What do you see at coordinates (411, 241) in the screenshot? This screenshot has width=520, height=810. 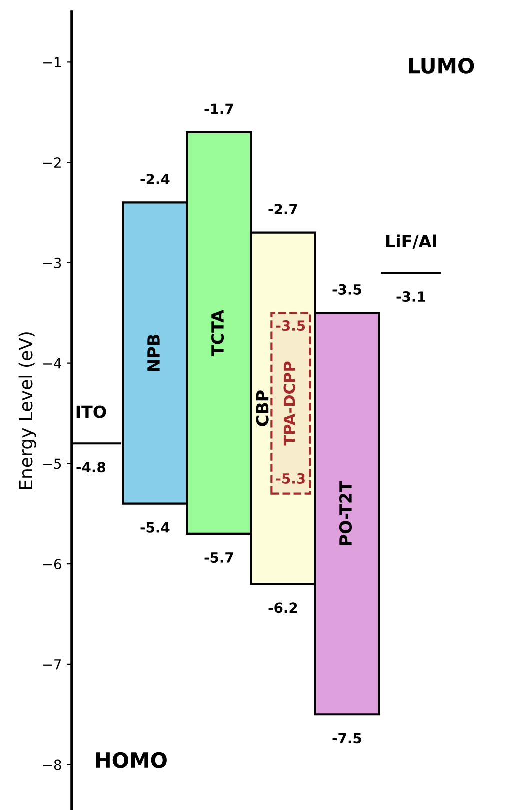 I see `ref-line-label: LiF/Al` at bounding box center [411, 241].